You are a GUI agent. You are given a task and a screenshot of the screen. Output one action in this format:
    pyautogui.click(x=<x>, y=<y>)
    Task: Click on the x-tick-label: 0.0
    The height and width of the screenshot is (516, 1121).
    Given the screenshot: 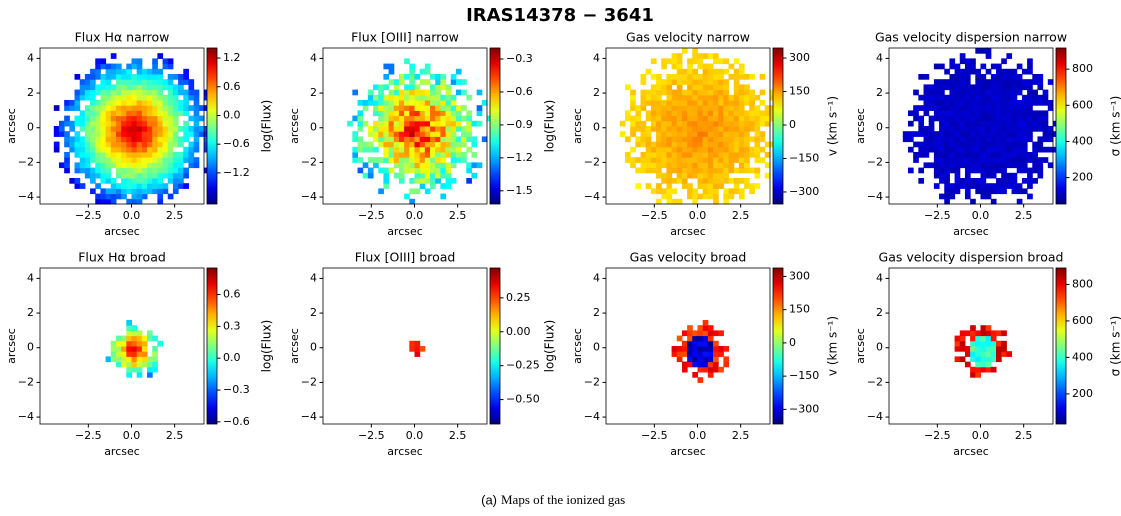 What is the action you would take?
    pyautogui.click(x=981, y=435)
    